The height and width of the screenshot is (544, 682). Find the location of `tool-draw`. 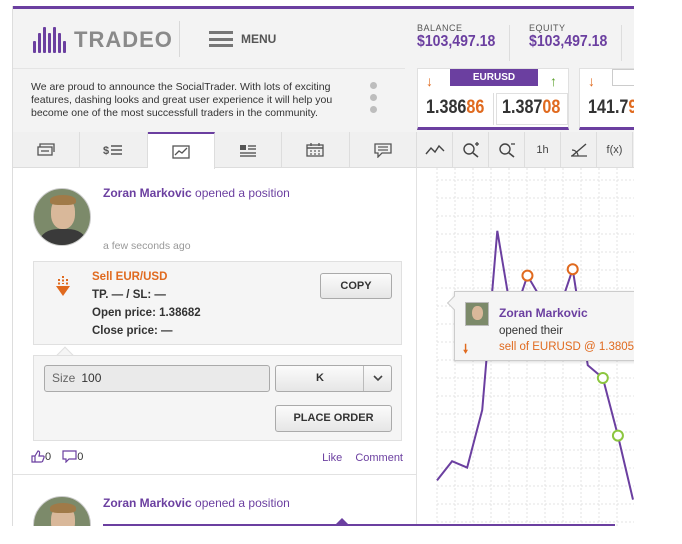

tool-draw is located at coordinates (579, 150).